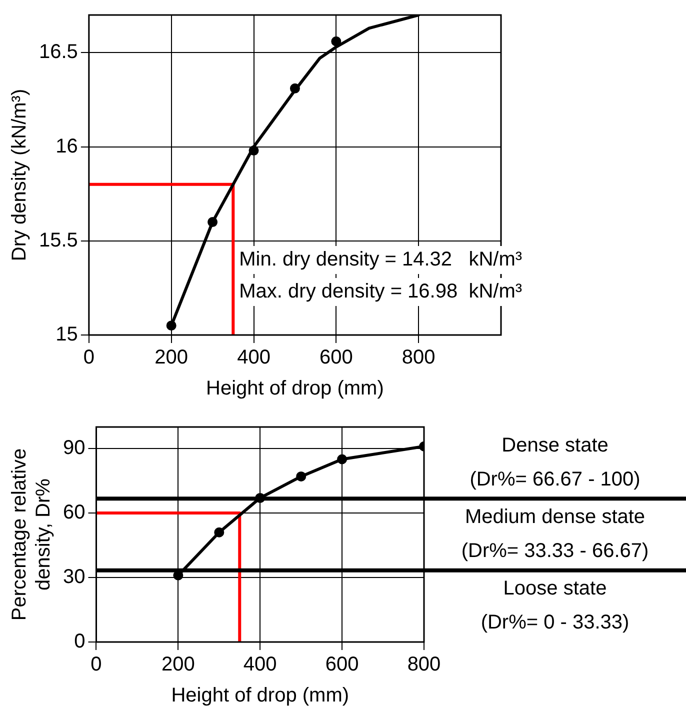 The width and height of the screenshot is (686, 712). Describe the element at coordinates (380, 291) in the screenshot. I see `annotation: Max. dry density = 16.98 kN/m³` at that location.